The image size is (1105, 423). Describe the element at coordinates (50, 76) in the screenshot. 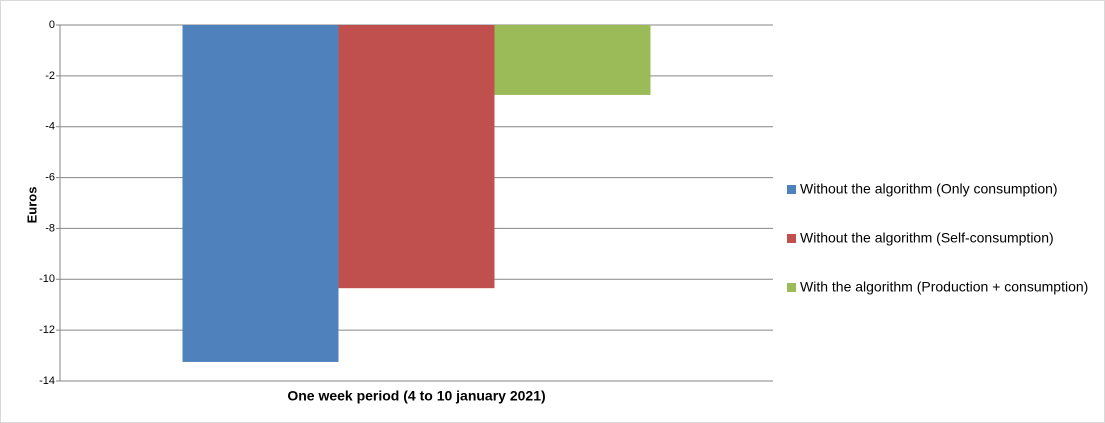

I see `y-tick-label: -2` at that location.